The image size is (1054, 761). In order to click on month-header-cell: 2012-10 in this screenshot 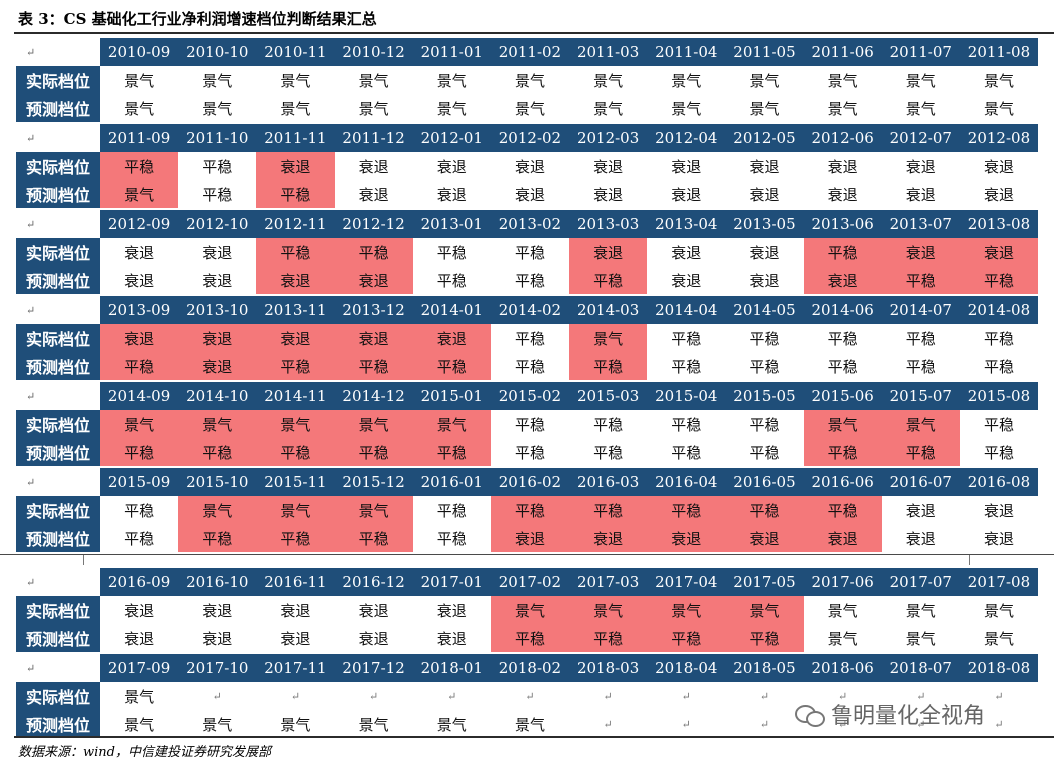, I will do `click(217, 224)`.